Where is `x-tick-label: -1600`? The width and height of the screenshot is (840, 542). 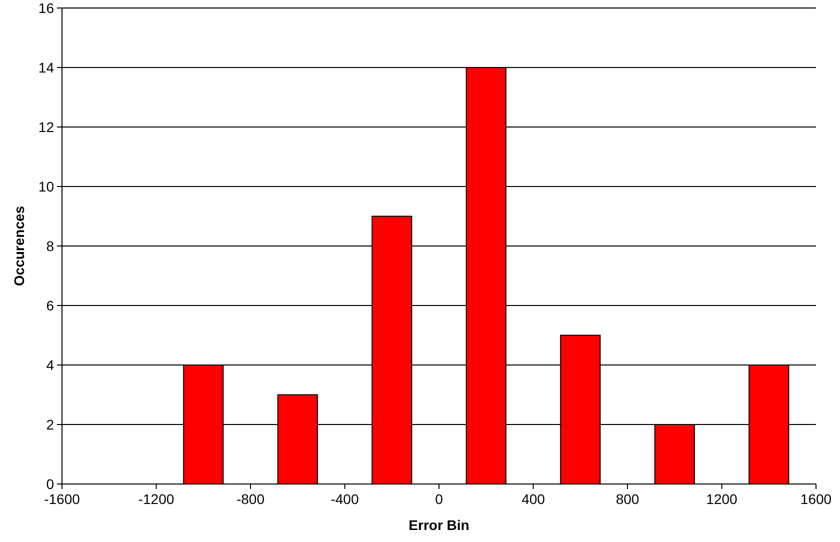
x-tick-label: -1600 is located at coordinates (62, 499).